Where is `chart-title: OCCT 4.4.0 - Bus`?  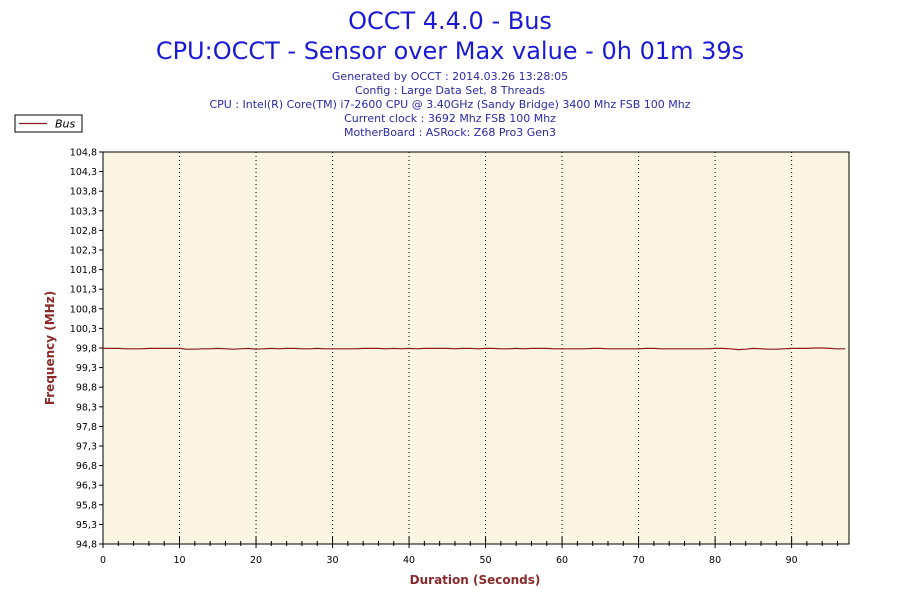 chart-title: OCCT 4.4.0 - Bus is located at coordinates (450, 21).